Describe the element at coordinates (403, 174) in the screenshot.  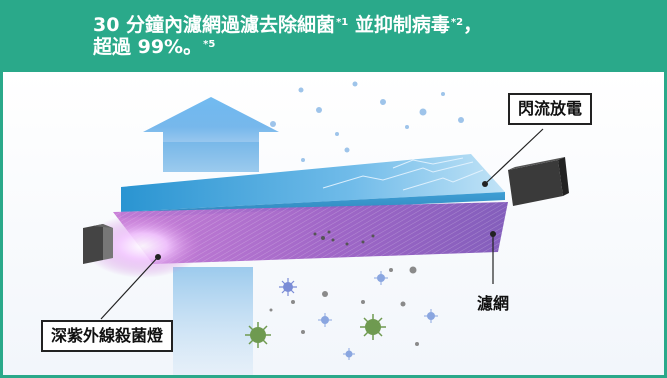
I see `discharge-lightning` at that location.